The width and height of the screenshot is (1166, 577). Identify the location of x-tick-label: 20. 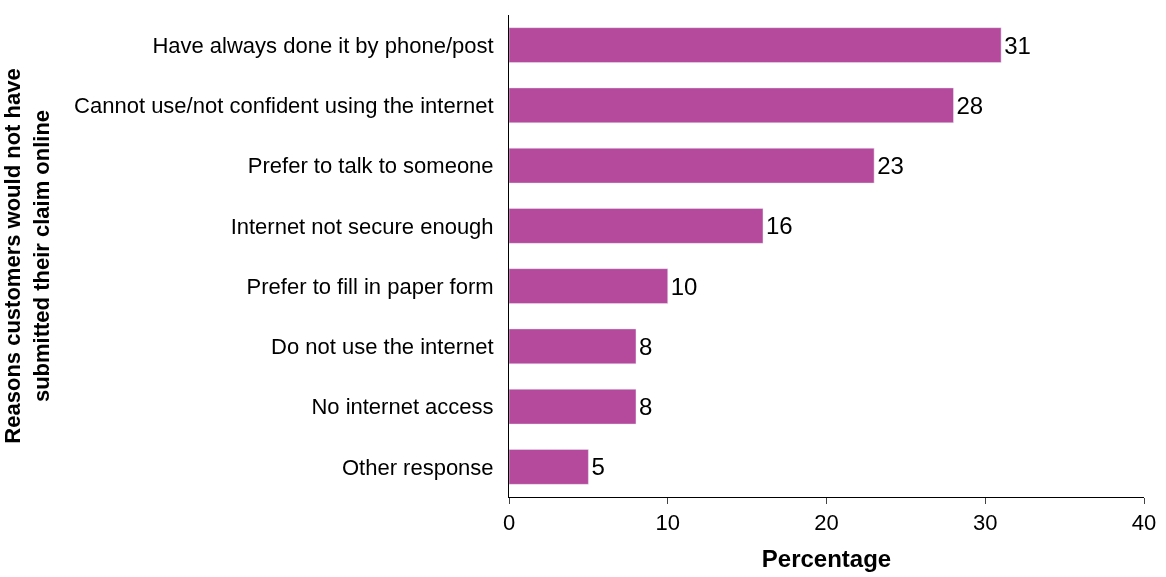
(826, 523).